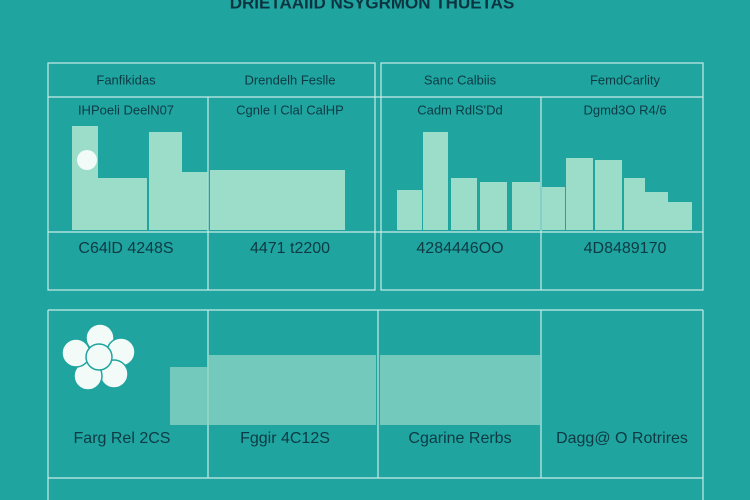 This screenshot has height=500, width=750. What do you see at coordinates (126, 109) in the screenshot?
I see `column-subheader: IHPoeli DeelN07` at bounding box center [126, 109].